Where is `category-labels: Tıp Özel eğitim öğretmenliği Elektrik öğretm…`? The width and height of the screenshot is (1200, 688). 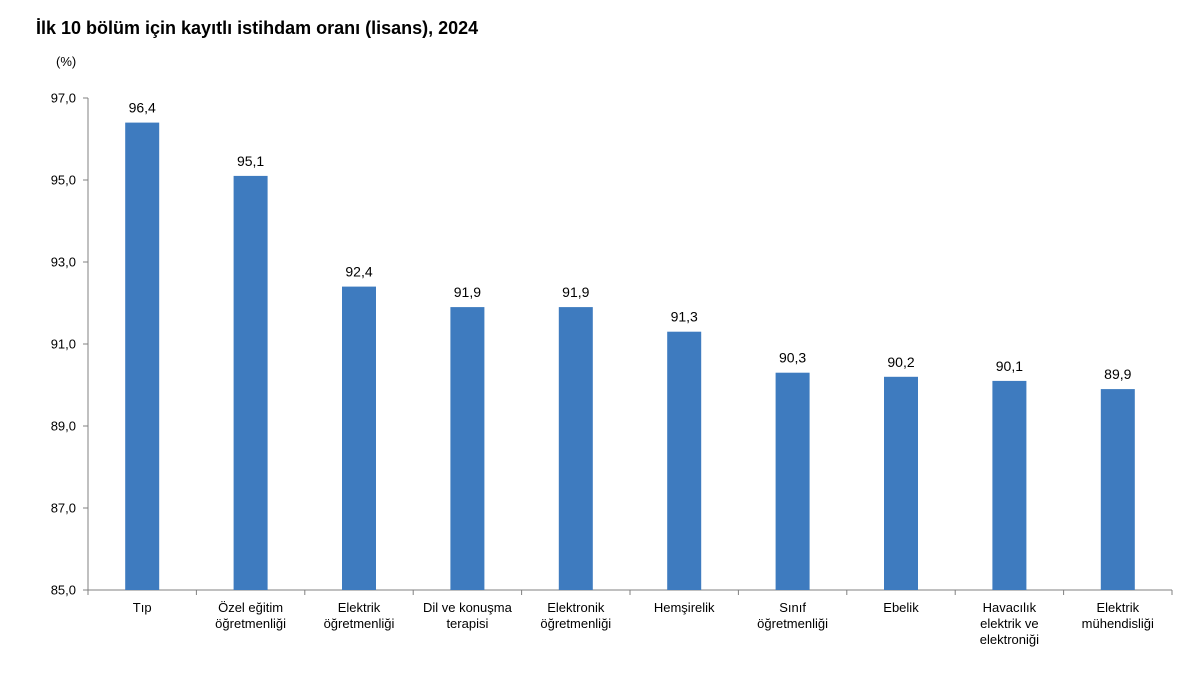 category-labels: Tıp Özel eğitim öğretmenliği Elektrik öğretm… is located at coordinates (643, 623).